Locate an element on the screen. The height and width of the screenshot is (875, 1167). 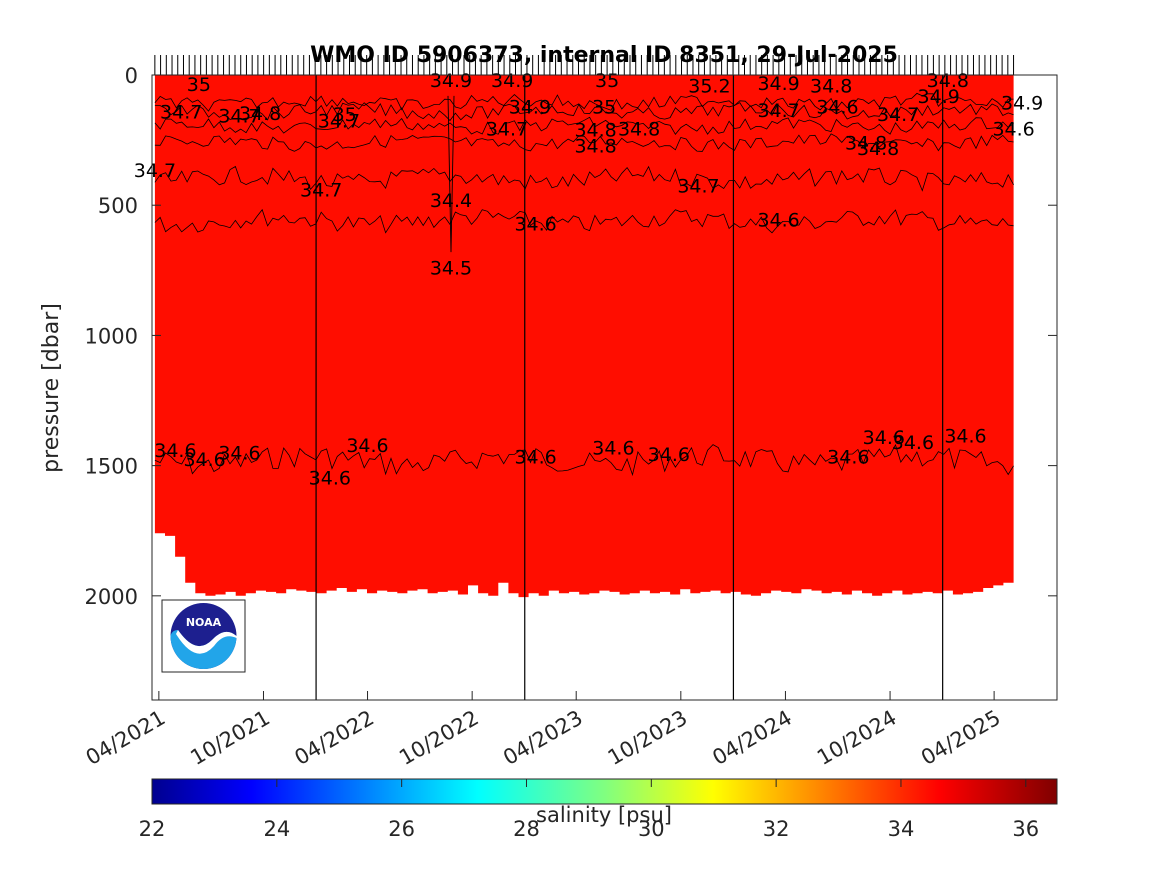
x-tick-label: 04/2024 is located at coordinates (752, 738).